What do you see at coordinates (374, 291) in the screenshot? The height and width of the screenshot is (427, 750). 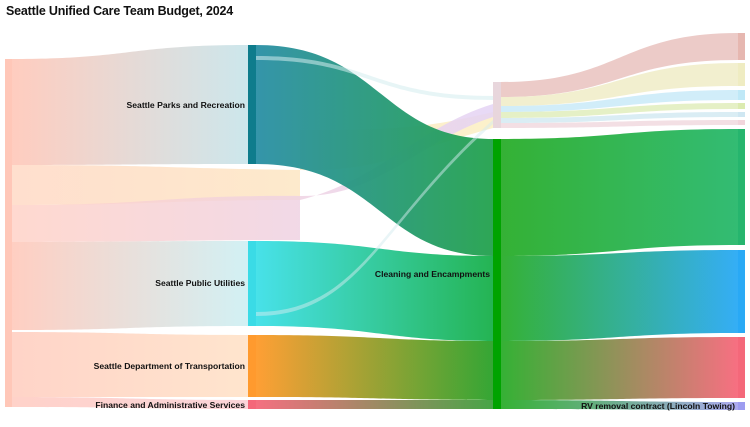 I see `link-spu-to-cleaning` at bounding box center [374, 291].